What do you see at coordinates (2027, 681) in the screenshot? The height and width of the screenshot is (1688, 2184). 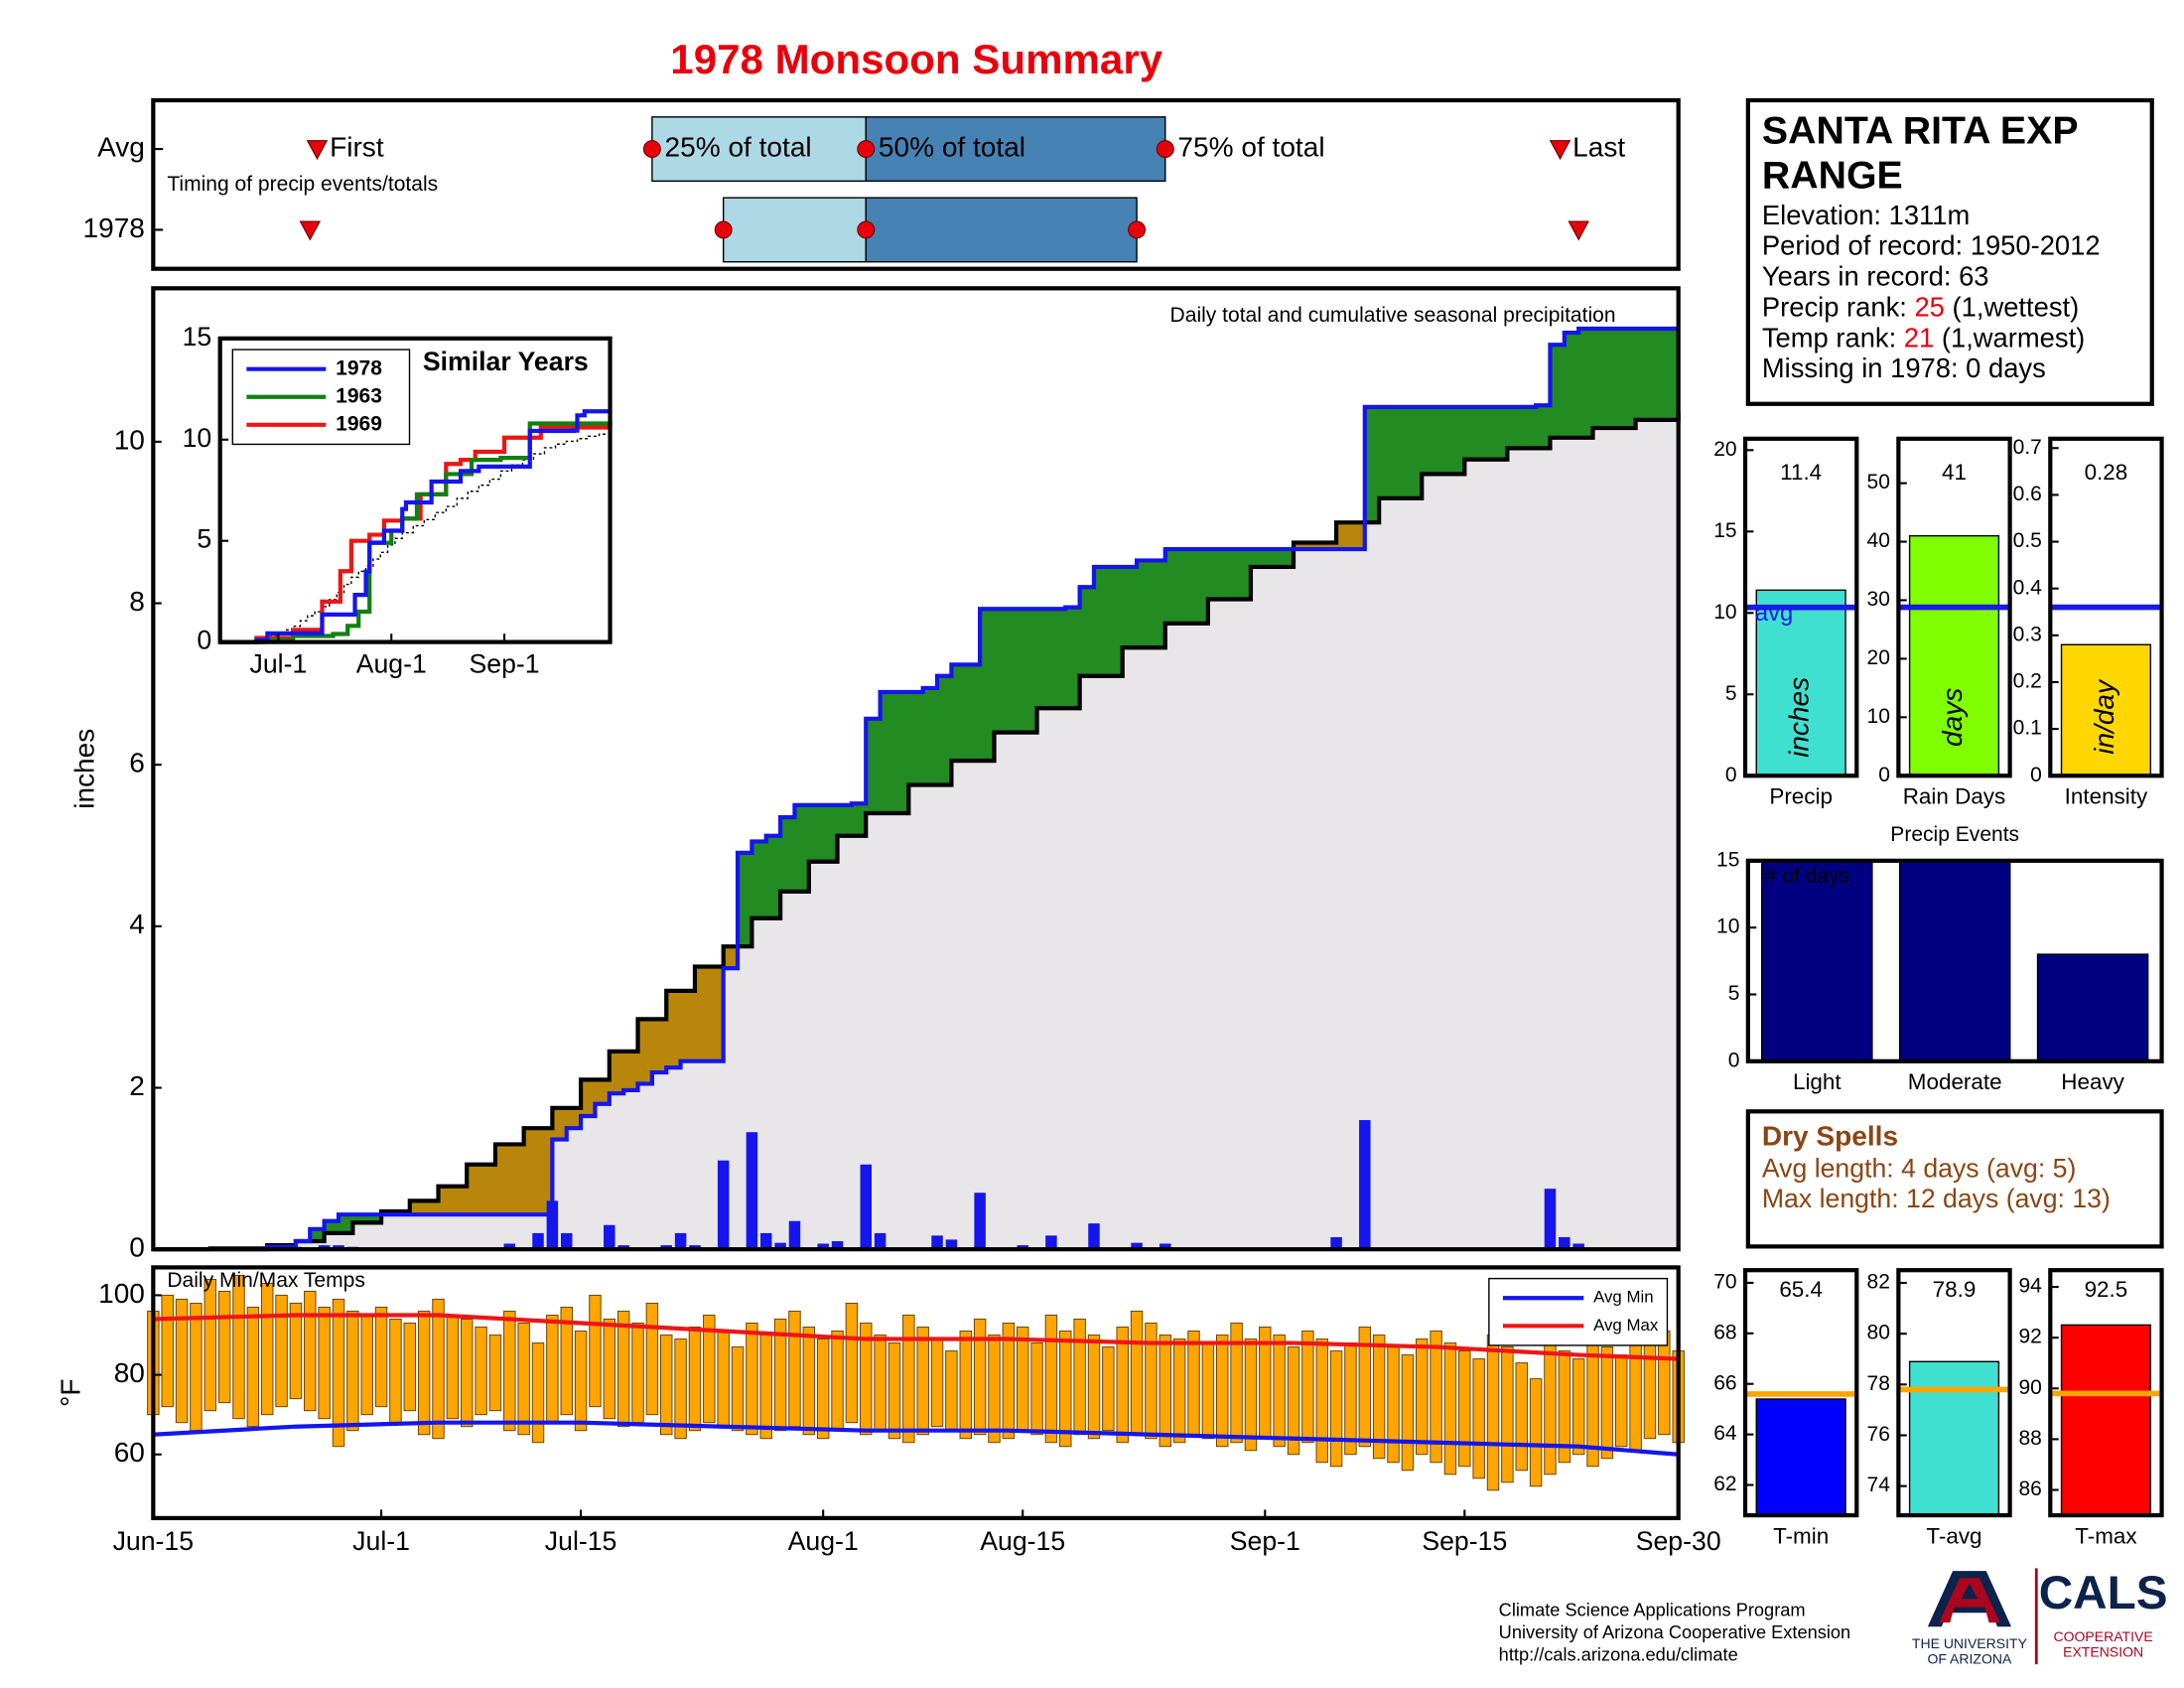 I see `y-tick-label: 0.2` at bounding box center [2027, 681].